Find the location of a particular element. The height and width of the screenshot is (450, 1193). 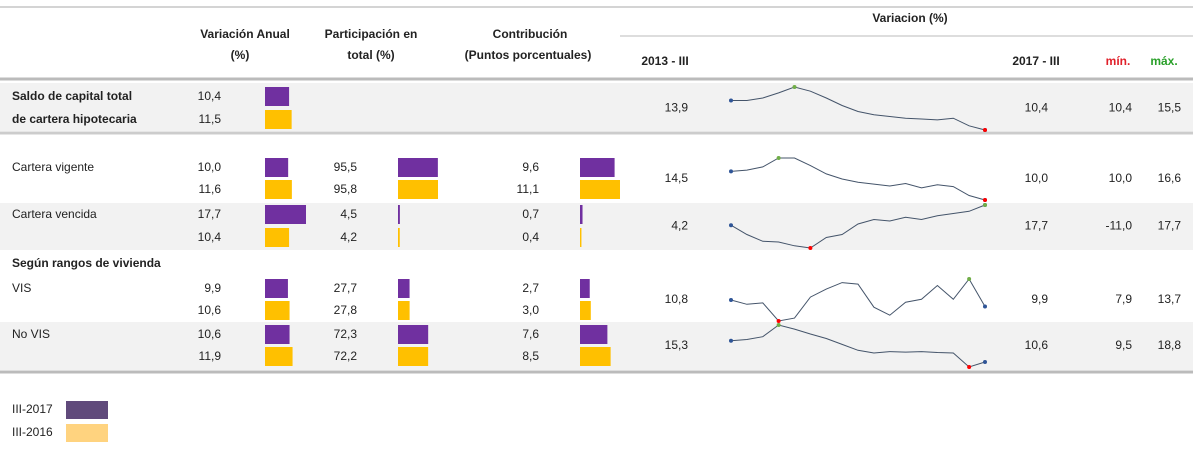

cell-value: 10,0 is located at coordinates (210, 167).